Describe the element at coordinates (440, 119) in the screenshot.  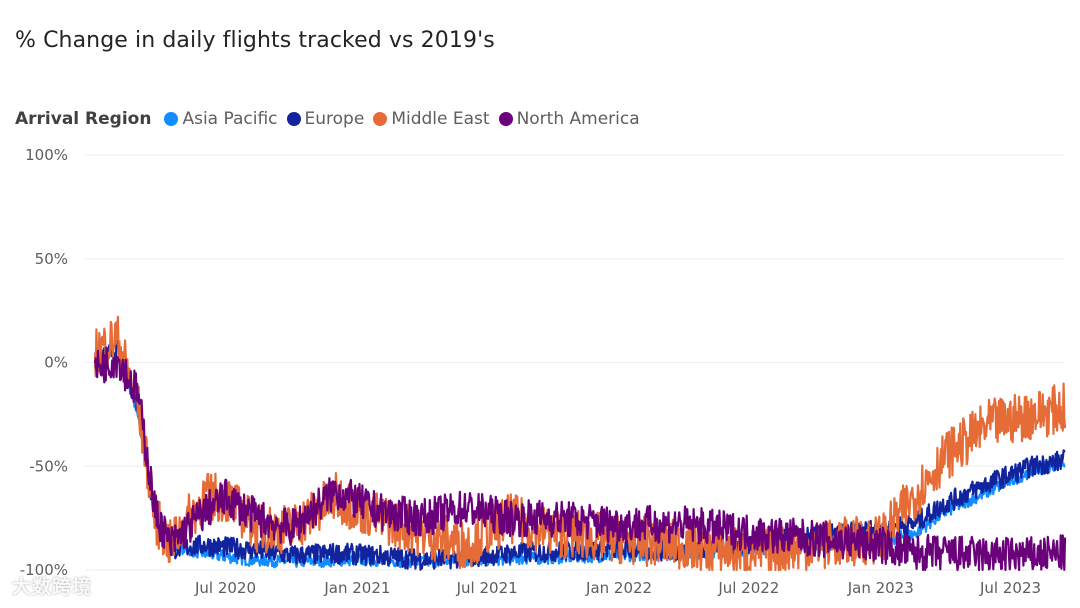
I see `legend-label-middle-east: Middle East` at that location.